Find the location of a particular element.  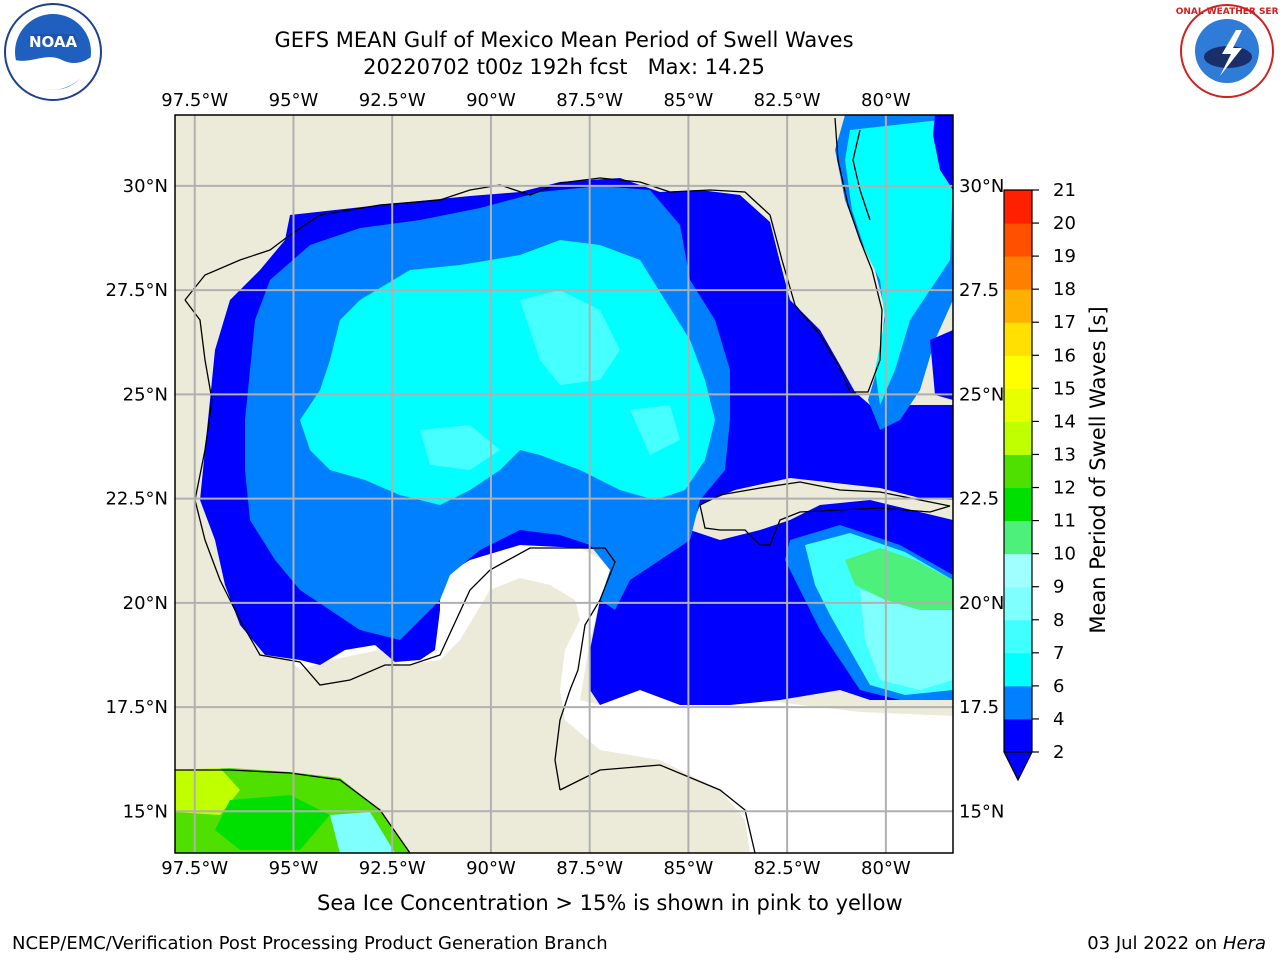

colorbar-tick-label: 20 is located at coordinates (1064, 223).